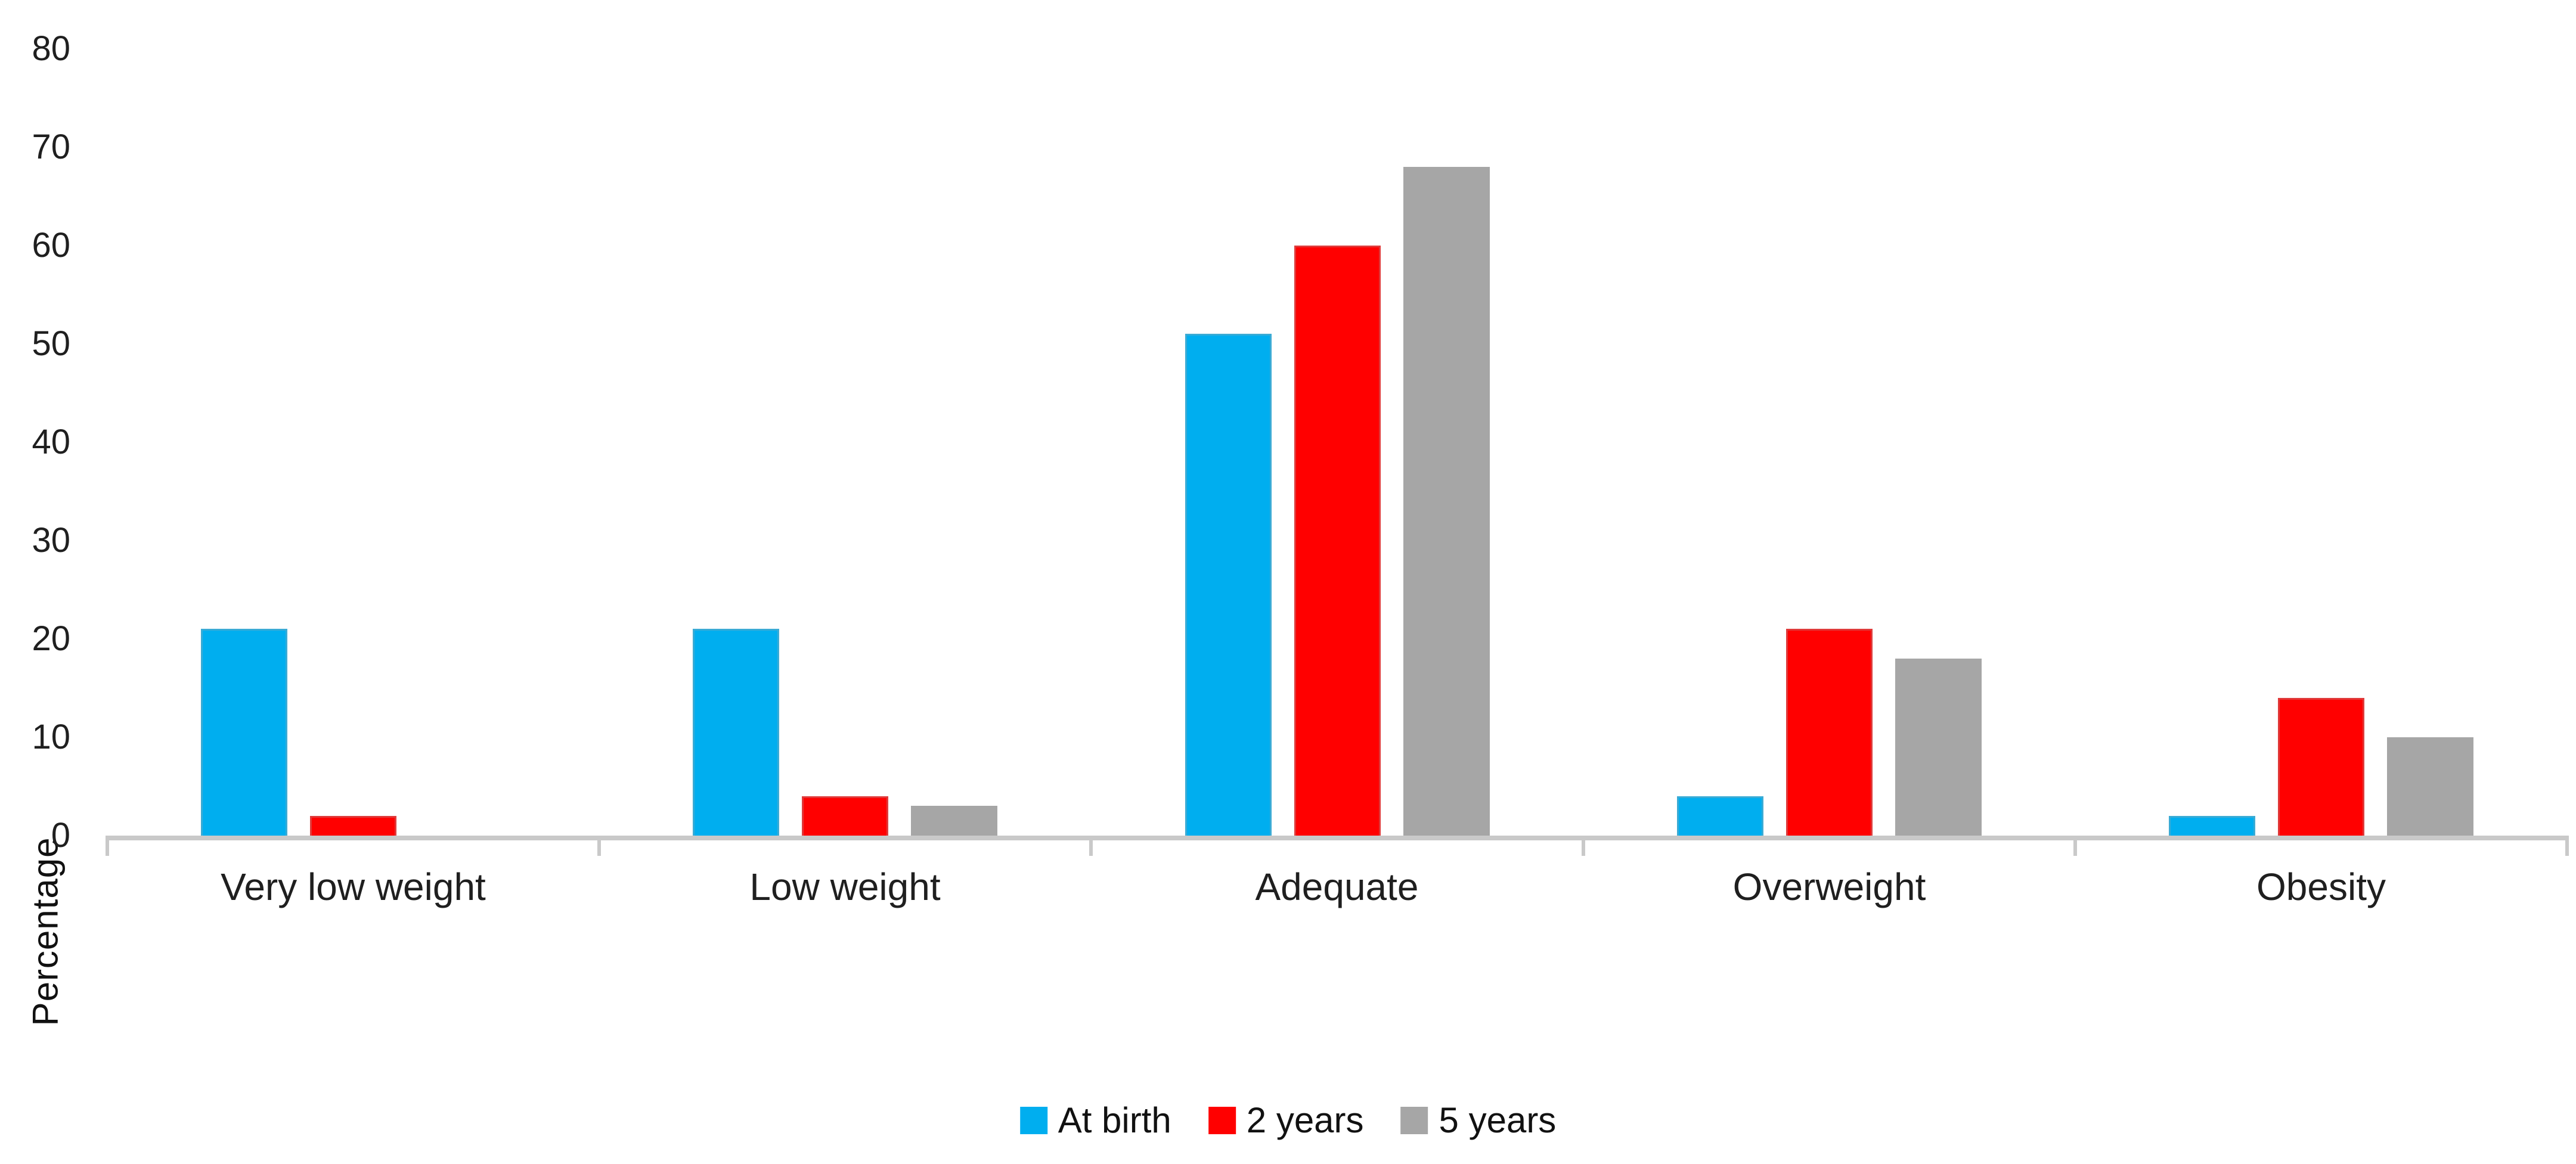 Image resolution: width=2576 pixels, height=1164 pixels. Describe the element at coordinates (1114, 1120) in the screenshot. I see `legend-label-at-birth: At birth` at that location.